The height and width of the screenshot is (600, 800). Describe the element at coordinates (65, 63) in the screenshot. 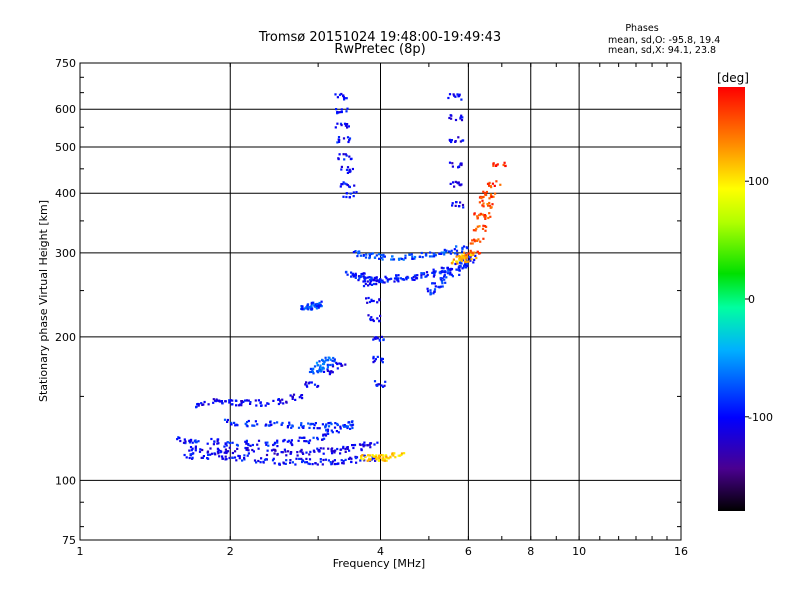

I see `y-tick-label: 750` at that location.